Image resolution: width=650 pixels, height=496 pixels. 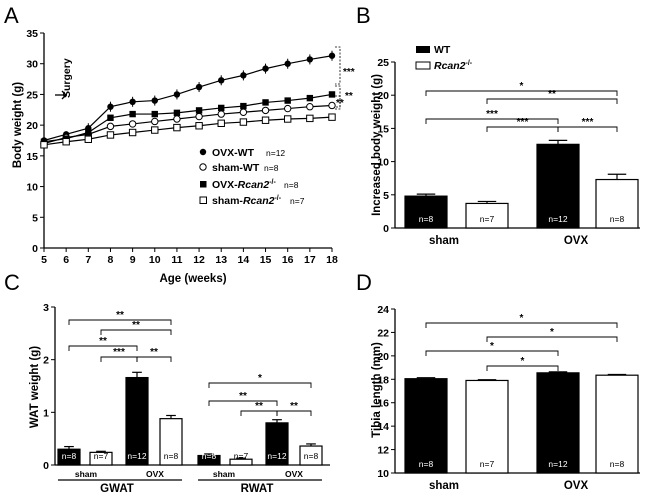 I want to click on legend-marker-sham-rcan2, so click(x=203, y=200).